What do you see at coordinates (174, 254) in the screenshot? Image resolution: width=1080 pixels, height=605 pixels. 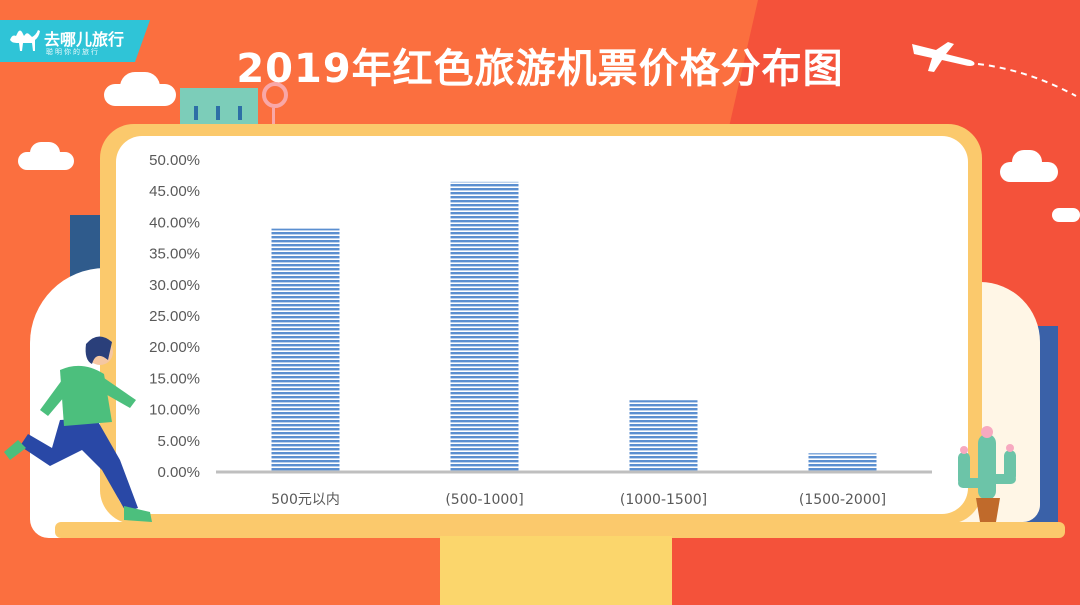 I see `y-tick-label: 35.00%` at bounding box center [174, 254].